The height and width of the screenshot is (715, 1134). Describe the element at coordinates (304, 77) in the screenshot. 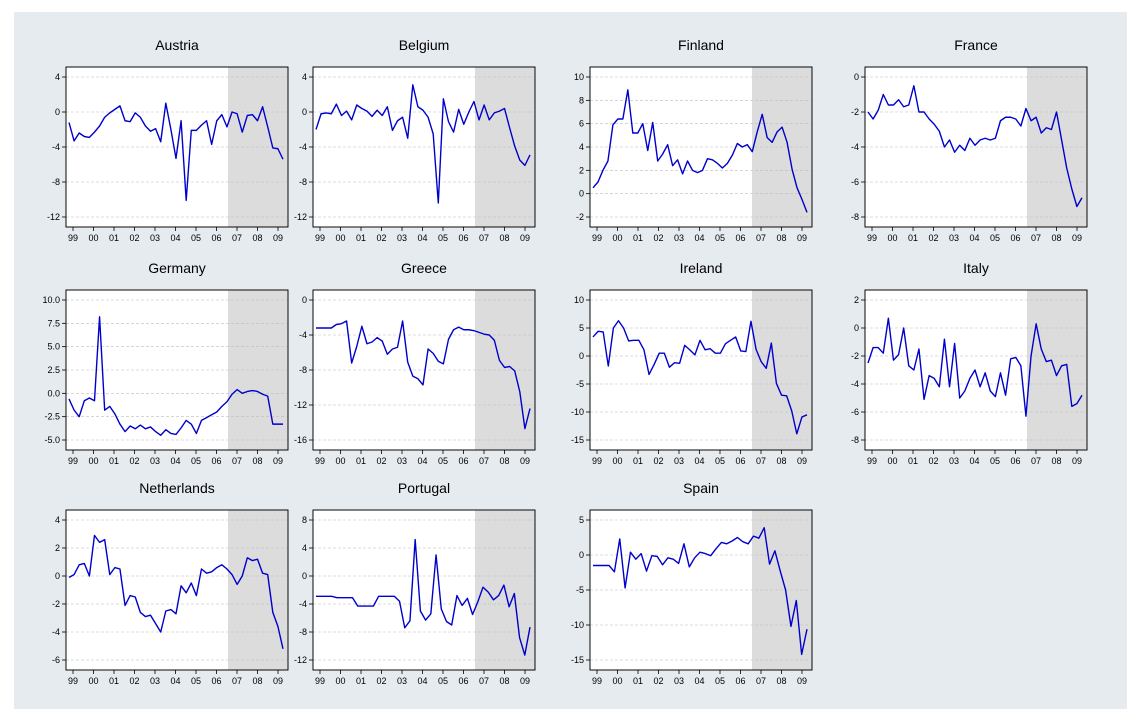

I see `y-tick-label: 4` at that location.